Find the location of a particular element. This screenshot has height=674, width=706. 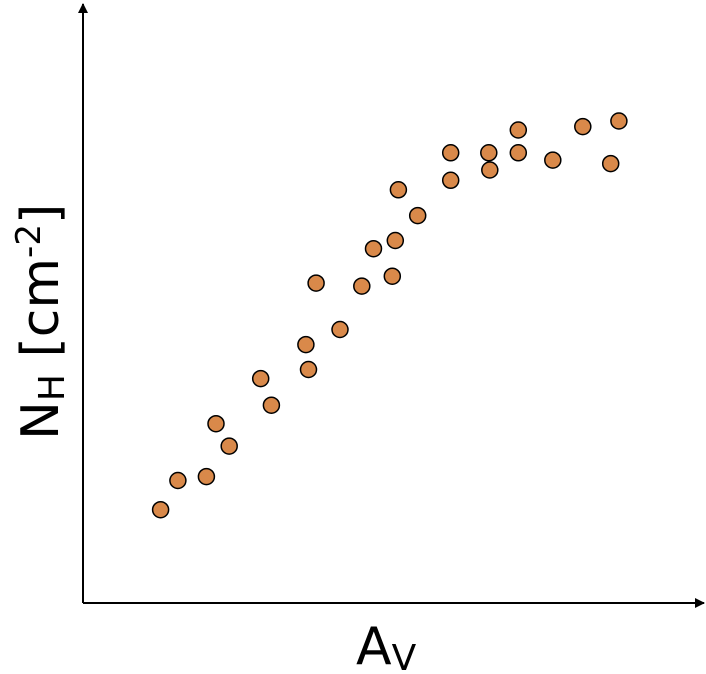

x-axis-label-main: A is located at coordinates (374, 645).